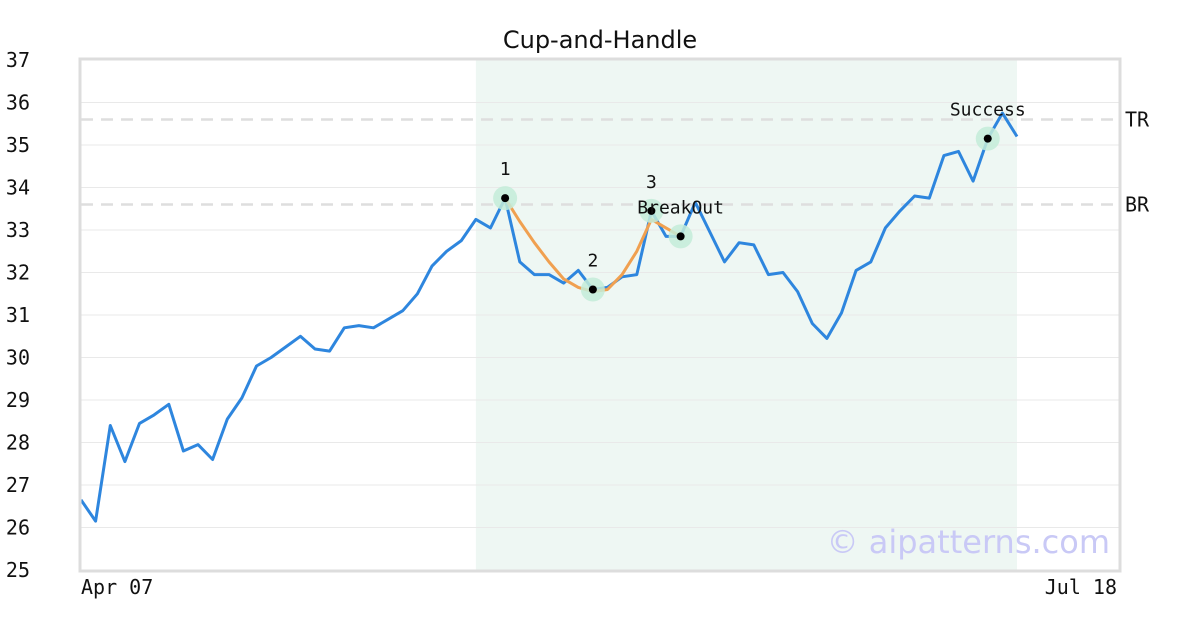 Image resolution: width=1200 pixels, height=630 pixels. What do you see at coordinates (18, 60) in the screenshot?
I see `y-tick-label: 37` at bounding box center [18, 60].